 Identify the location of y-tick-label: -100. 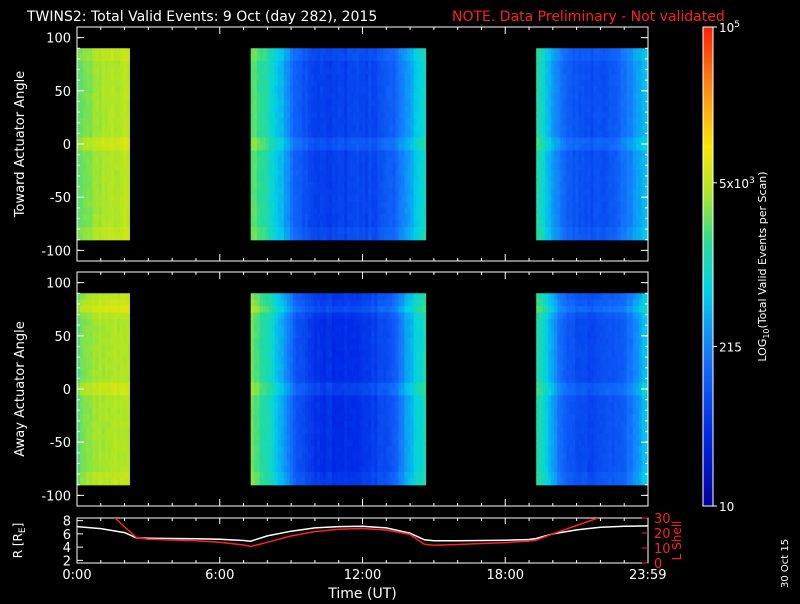
(56, 251).